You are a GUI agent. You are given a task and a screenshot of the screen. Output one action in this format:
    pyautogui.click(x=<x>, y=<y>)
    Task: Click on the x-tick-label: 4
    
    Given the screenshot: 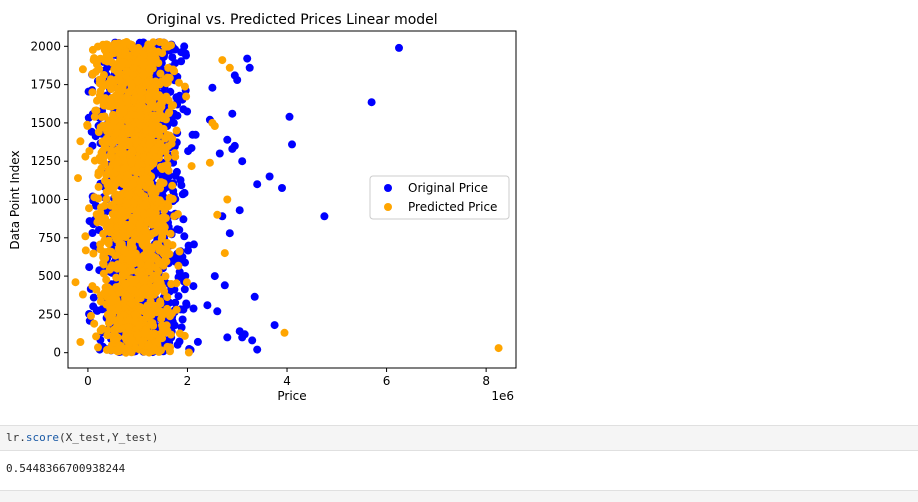 What is the action you would take?
    pyautogui.click(x=287, y=381)
    